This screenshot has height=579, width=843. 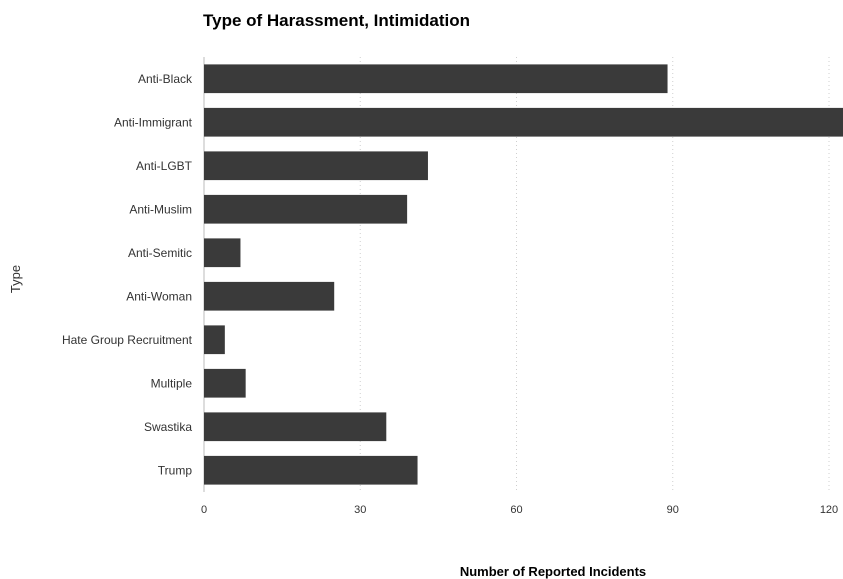 I want to click on category-label: Anti-Immigrant, so click(x=153, y=122).